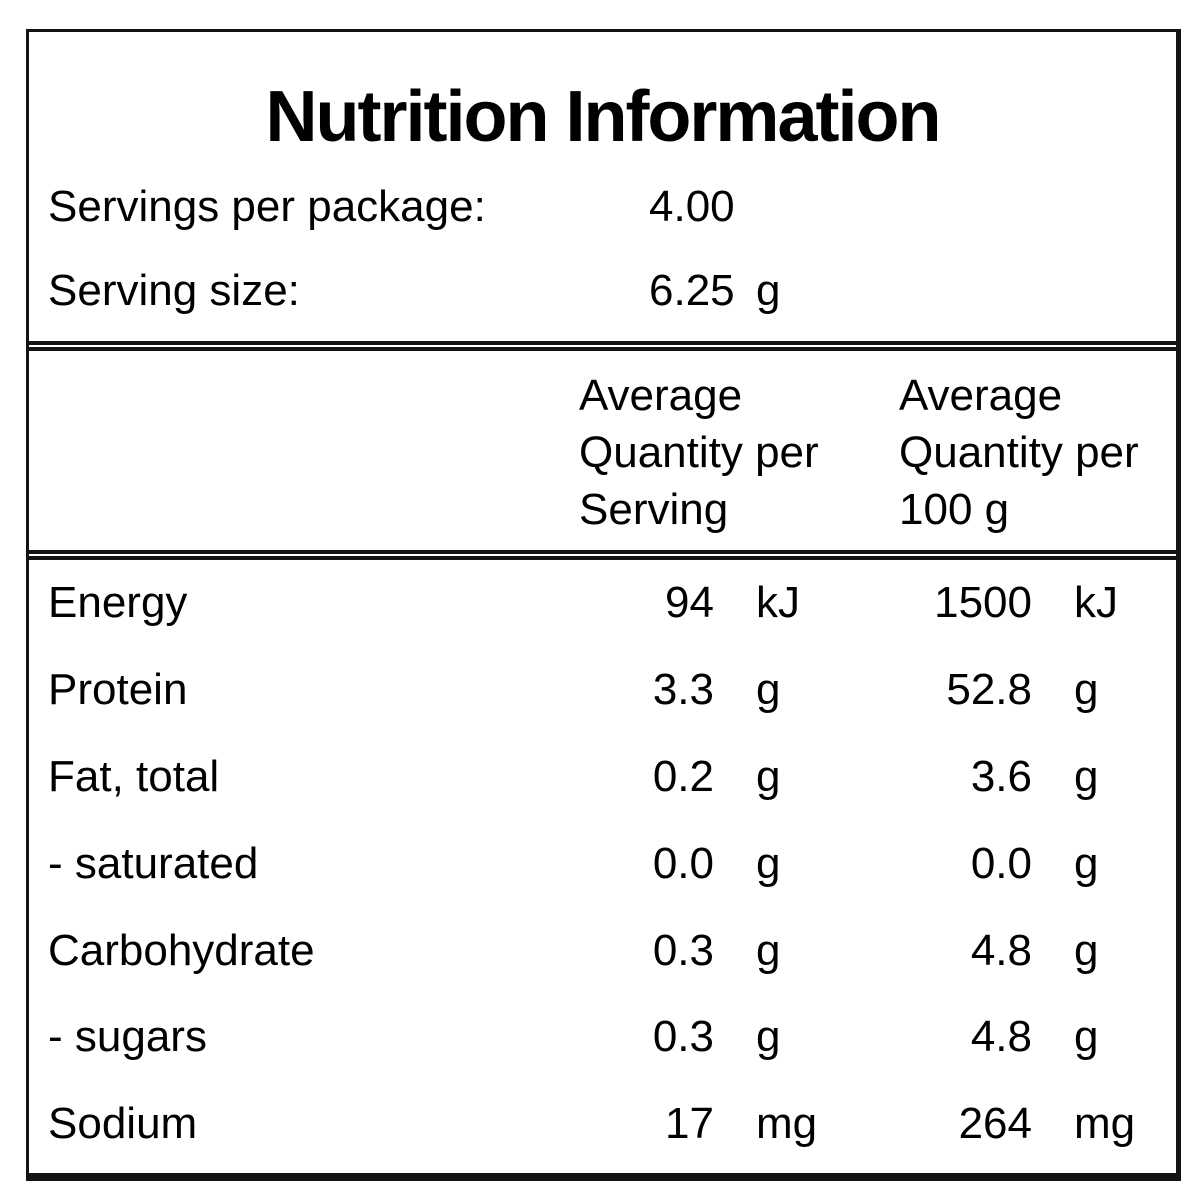 This screenshot has height=1200, width=1200. I want to click on nutrient-label: Protein, so click(118, 690).